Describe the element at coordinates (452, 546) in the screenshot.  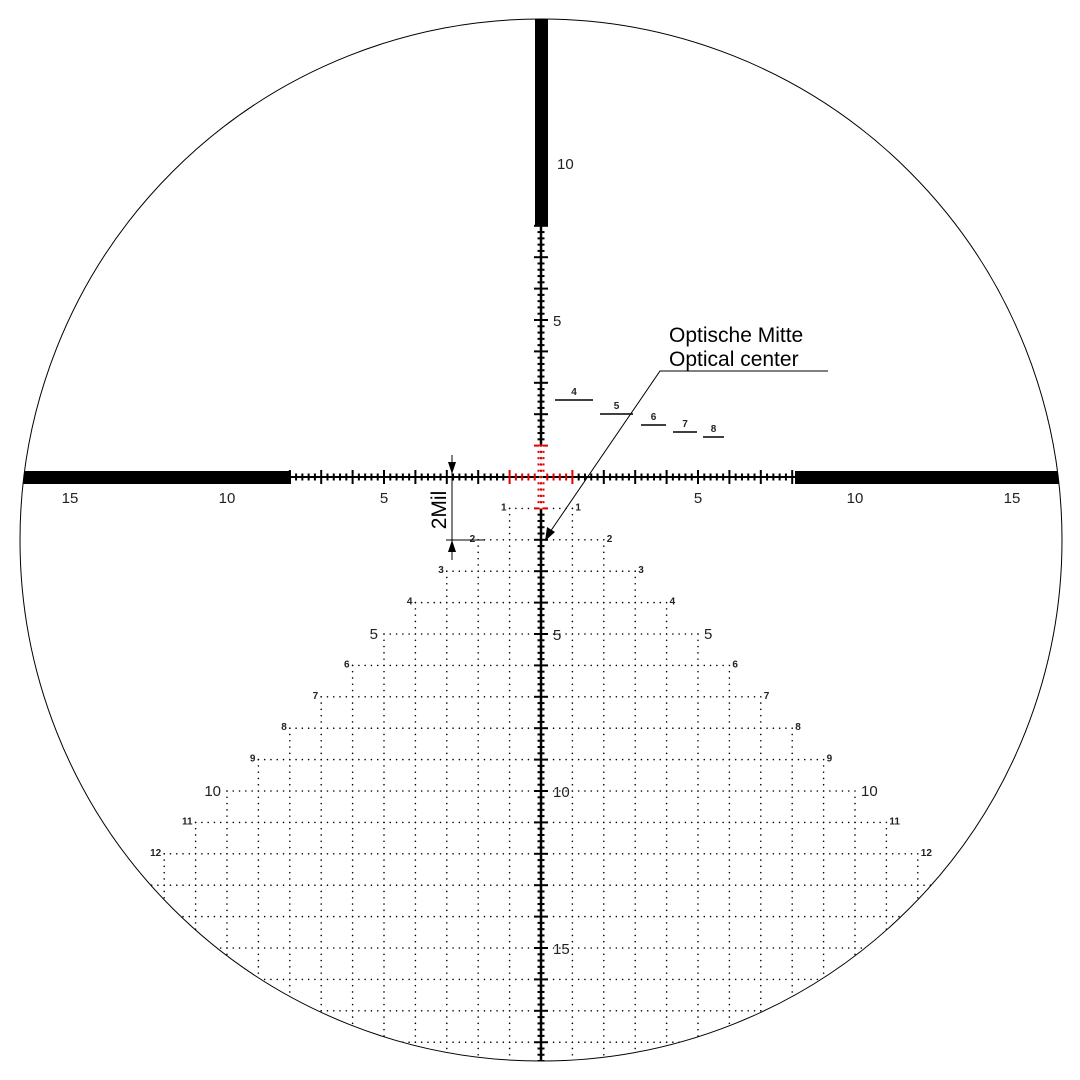
I see `arrow-up-icon` at that location.